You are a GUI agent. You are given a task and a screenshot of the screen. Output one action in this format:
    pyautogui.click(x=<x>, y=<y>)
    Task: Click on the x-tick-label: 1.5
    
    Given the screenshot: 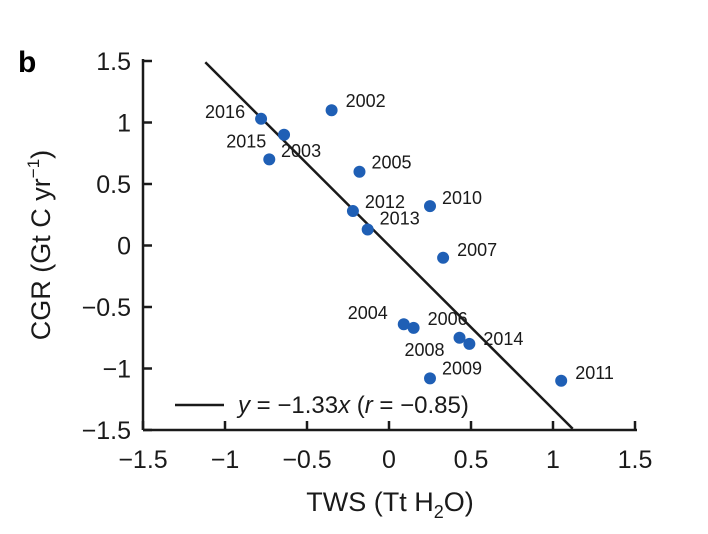 What is the action you would take?
    pyautogui.click(x=635, y=460)
    